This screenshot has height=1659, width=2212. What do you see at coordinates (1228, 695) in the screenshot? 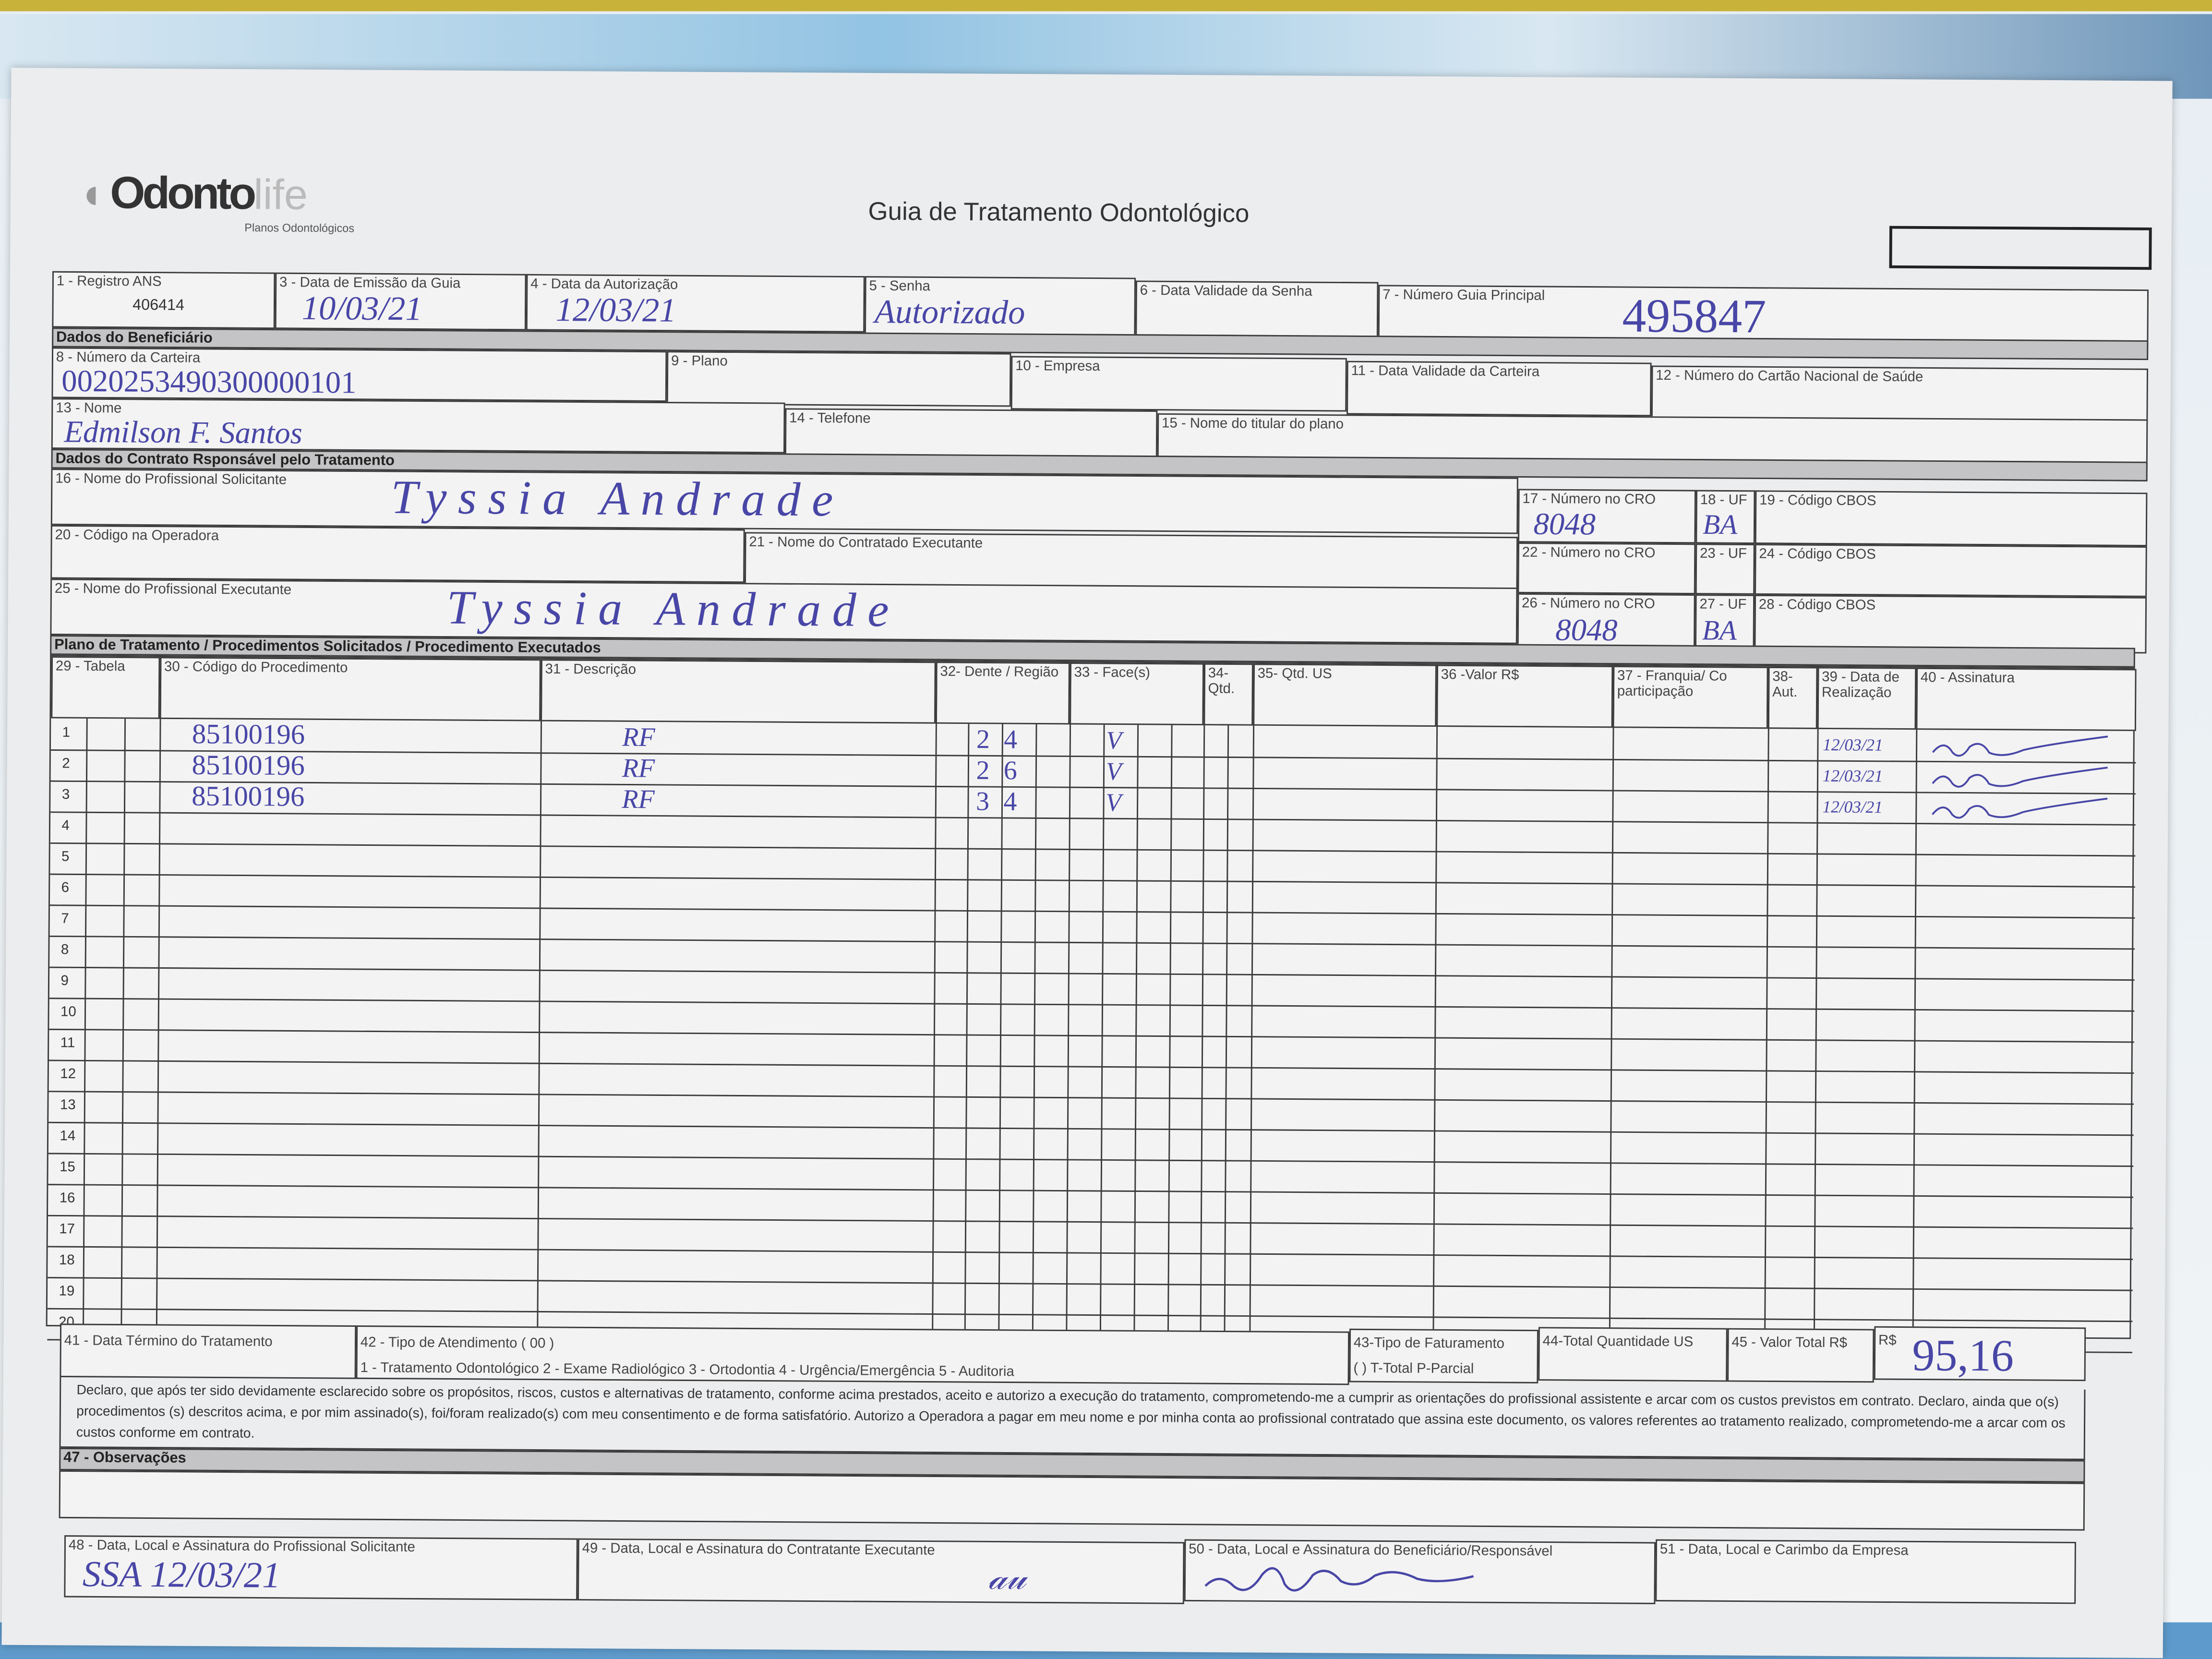
I see `column-header: 34- Qtd.` at bounding box center [1228, 695].